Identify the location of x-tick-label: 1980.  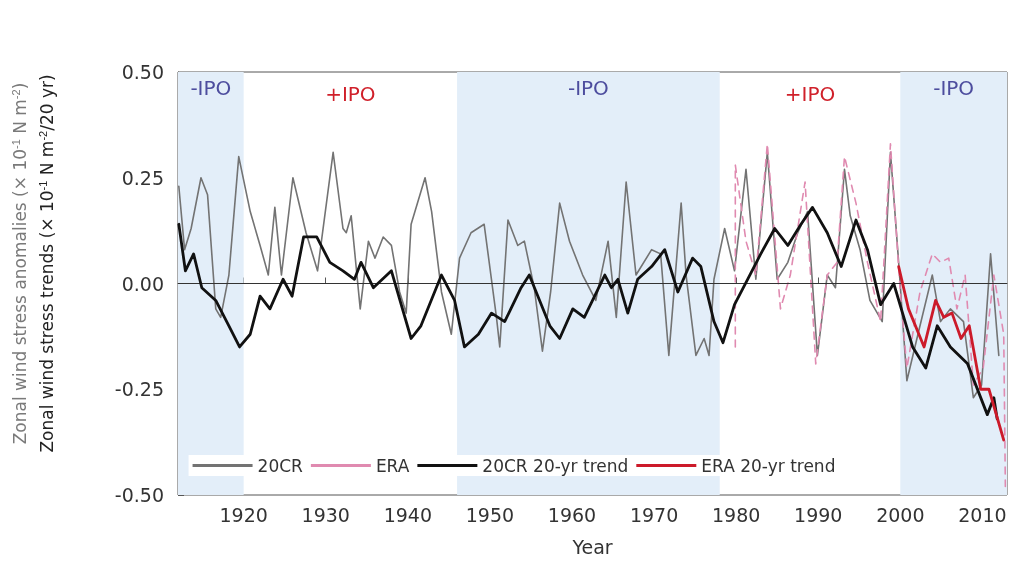
(736, 514).